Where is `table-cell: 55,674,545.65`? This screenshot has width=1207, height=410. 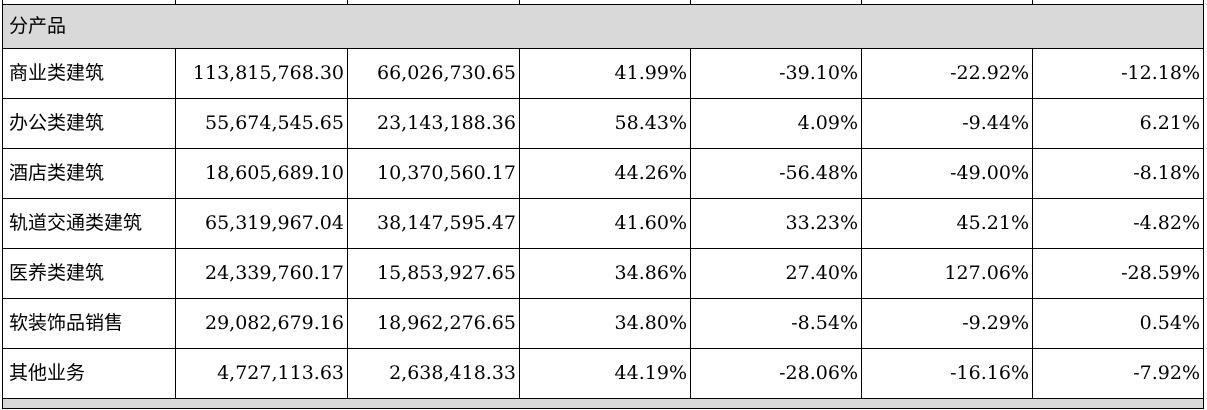
table-cell: 55,674,545.65 is located at coordinates (261, 123).